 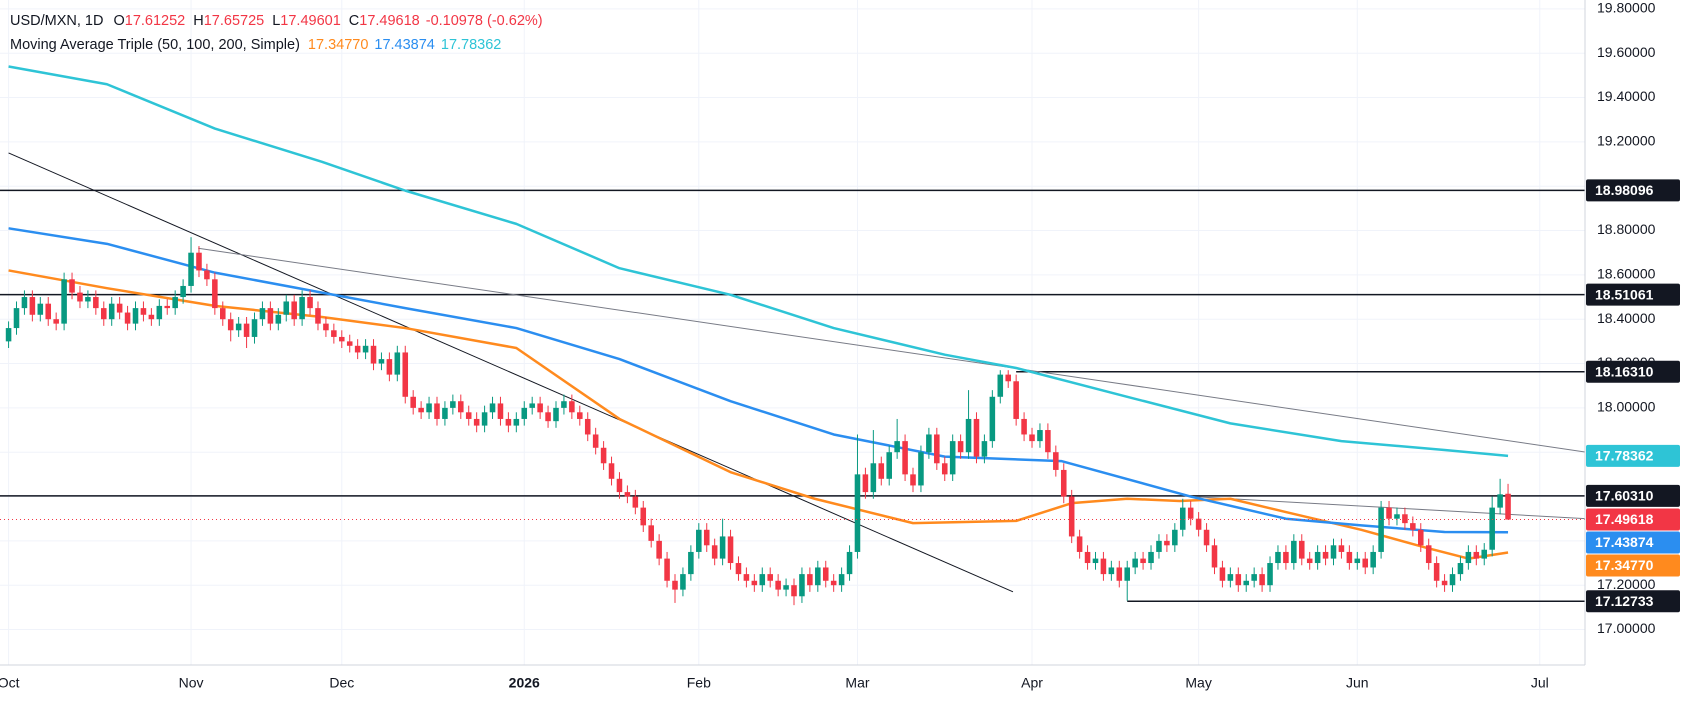 I want to click on y-tick-label: 17.00000, so click(x=1626, y=628).